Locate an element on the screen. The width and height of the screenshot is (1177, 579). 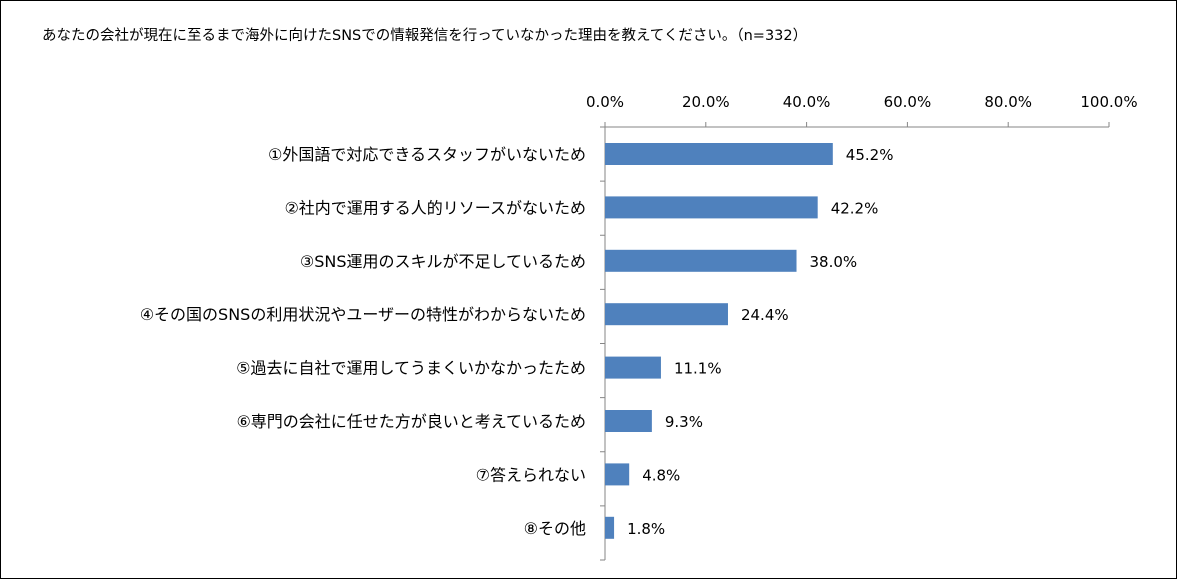
x-tick-label: 100.0% is located at coordinates (1108, 102).